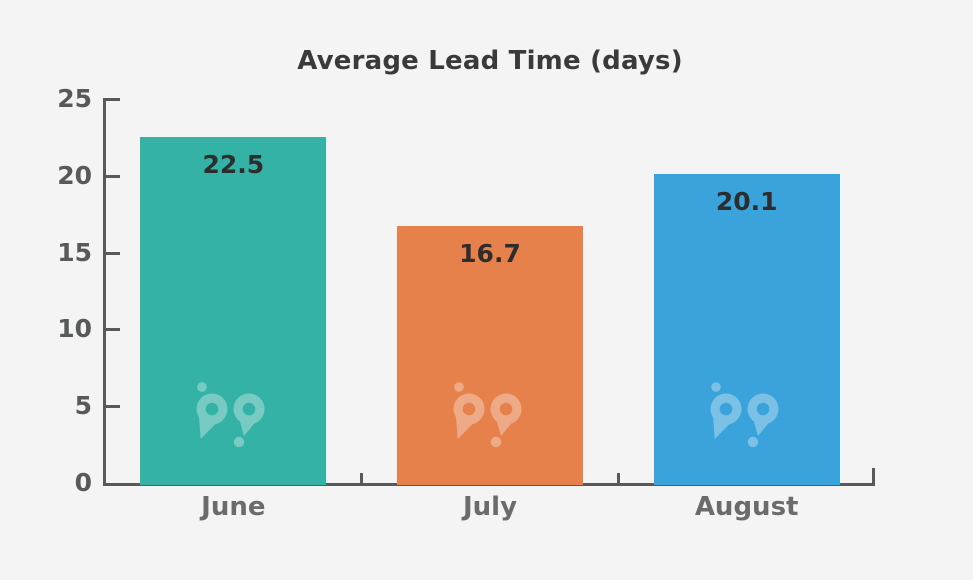  Describe the element at coordinates (490, 355) in the screenshot. I see `bar-july: 16.7` at that location.